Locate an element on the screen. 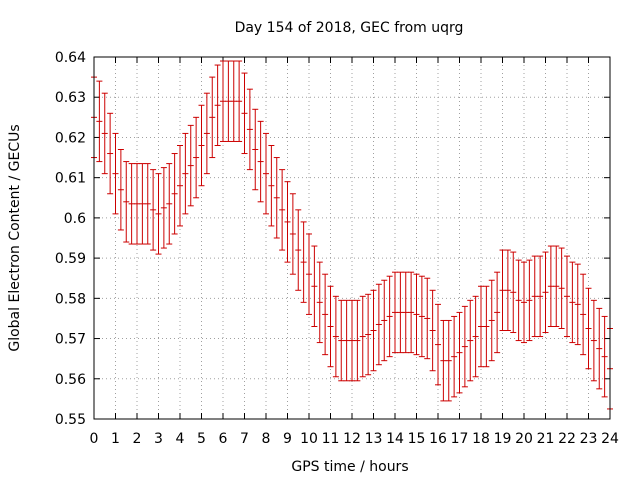 The width and height of the screenshot is (640, 480). y-tick-label: 0.56 is located at coordinates (70, 380).